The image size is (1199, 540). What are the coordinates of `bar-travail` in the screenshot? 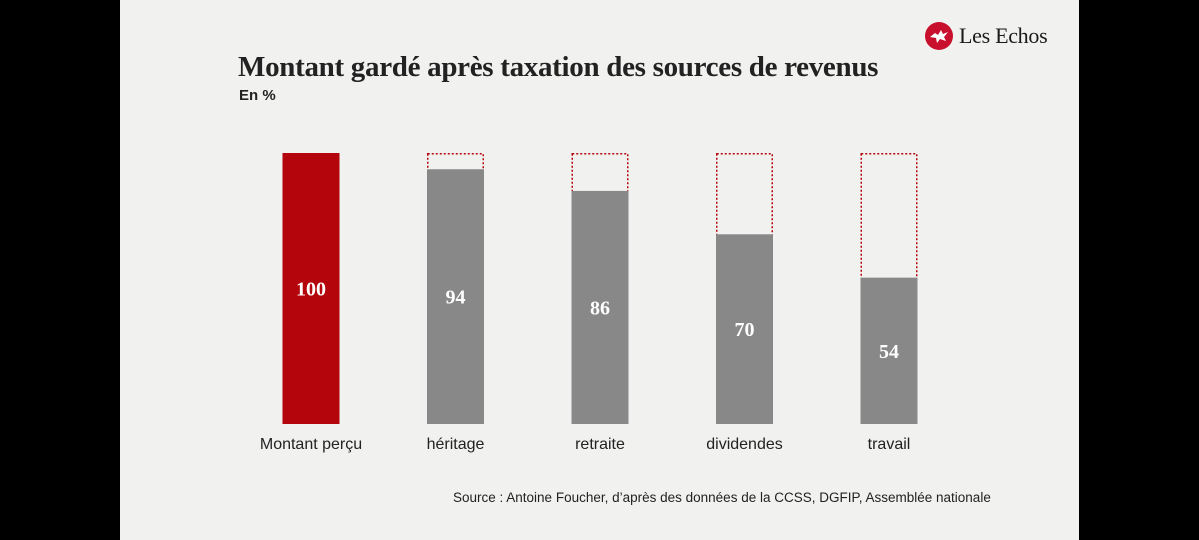 It's located at (889, 350).